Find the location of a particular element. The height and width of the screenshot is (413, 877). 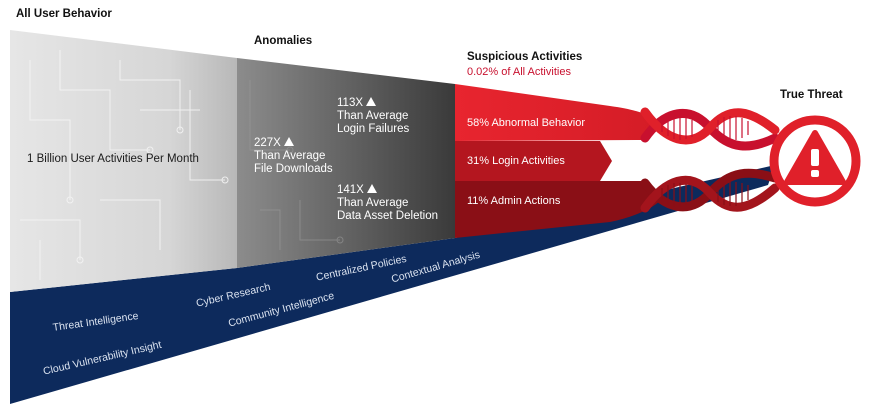

circuit-pattern-light is located at coordinates (124, 165).